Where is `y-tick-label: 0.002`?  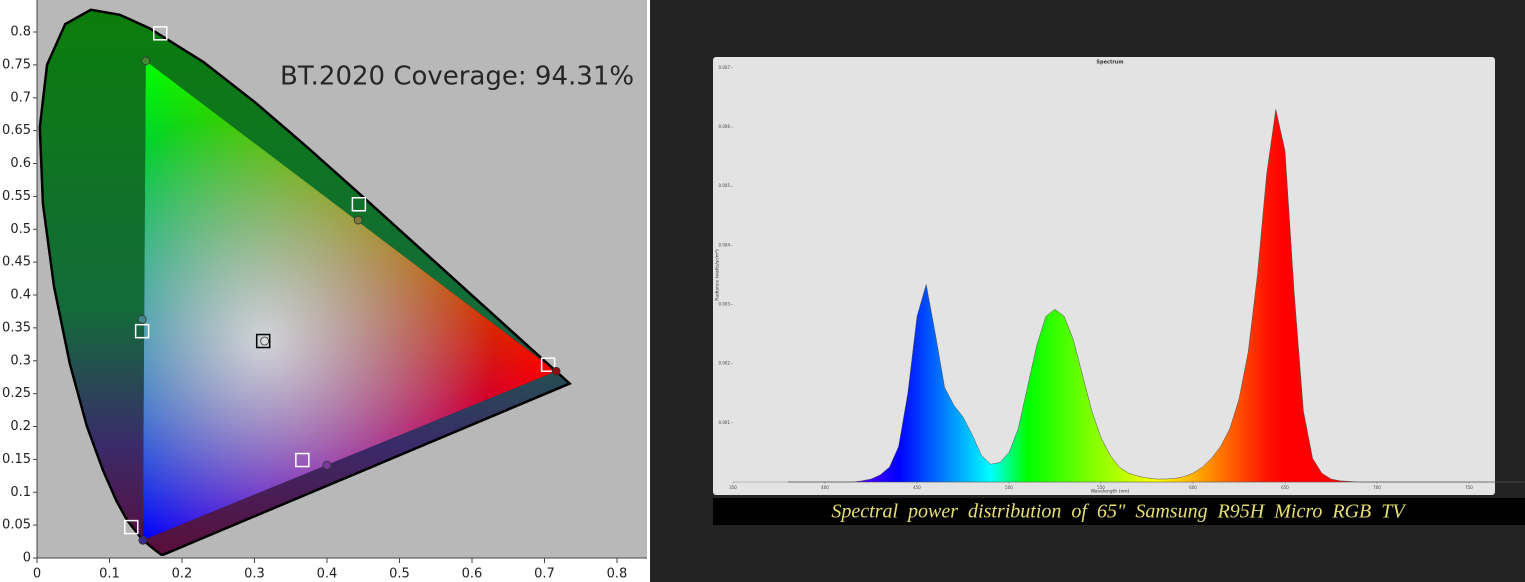
y-tick-label: 0.002 is located at coordinates (725, 363).